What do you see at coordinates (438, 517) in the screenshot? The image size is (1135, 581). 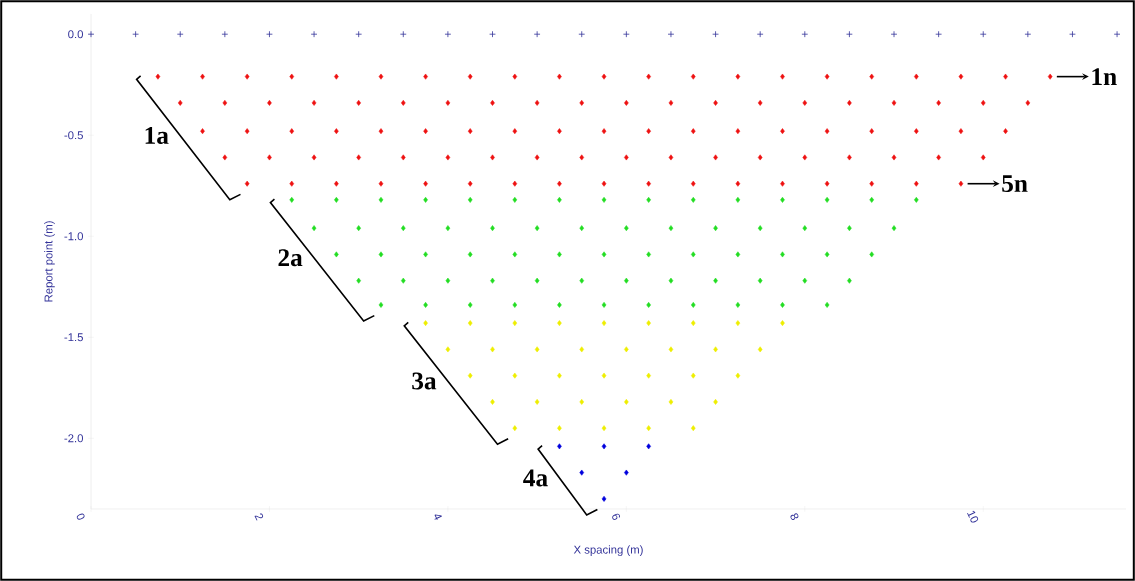 I see `x-tick-label: 4` at bounding box center [438, 517].